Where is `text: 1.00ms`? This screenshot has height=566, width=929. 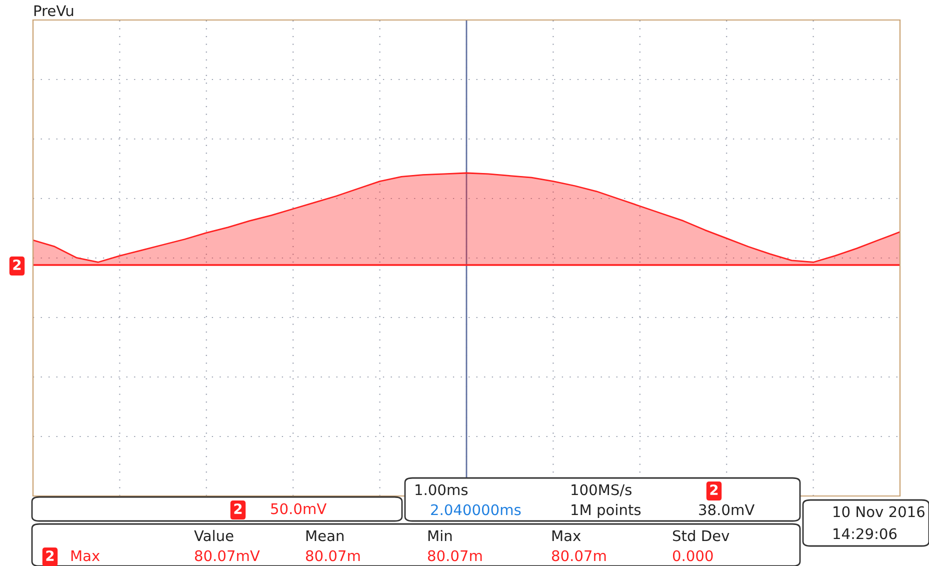
text: 1.00ms is located at coordinates (442, 490).